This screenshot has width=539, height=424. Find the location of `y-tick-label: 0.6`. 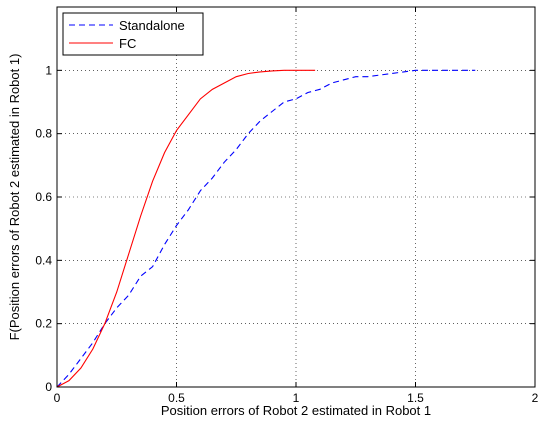

y-tick-label: 0.6 is located at coordinates (43, 197).